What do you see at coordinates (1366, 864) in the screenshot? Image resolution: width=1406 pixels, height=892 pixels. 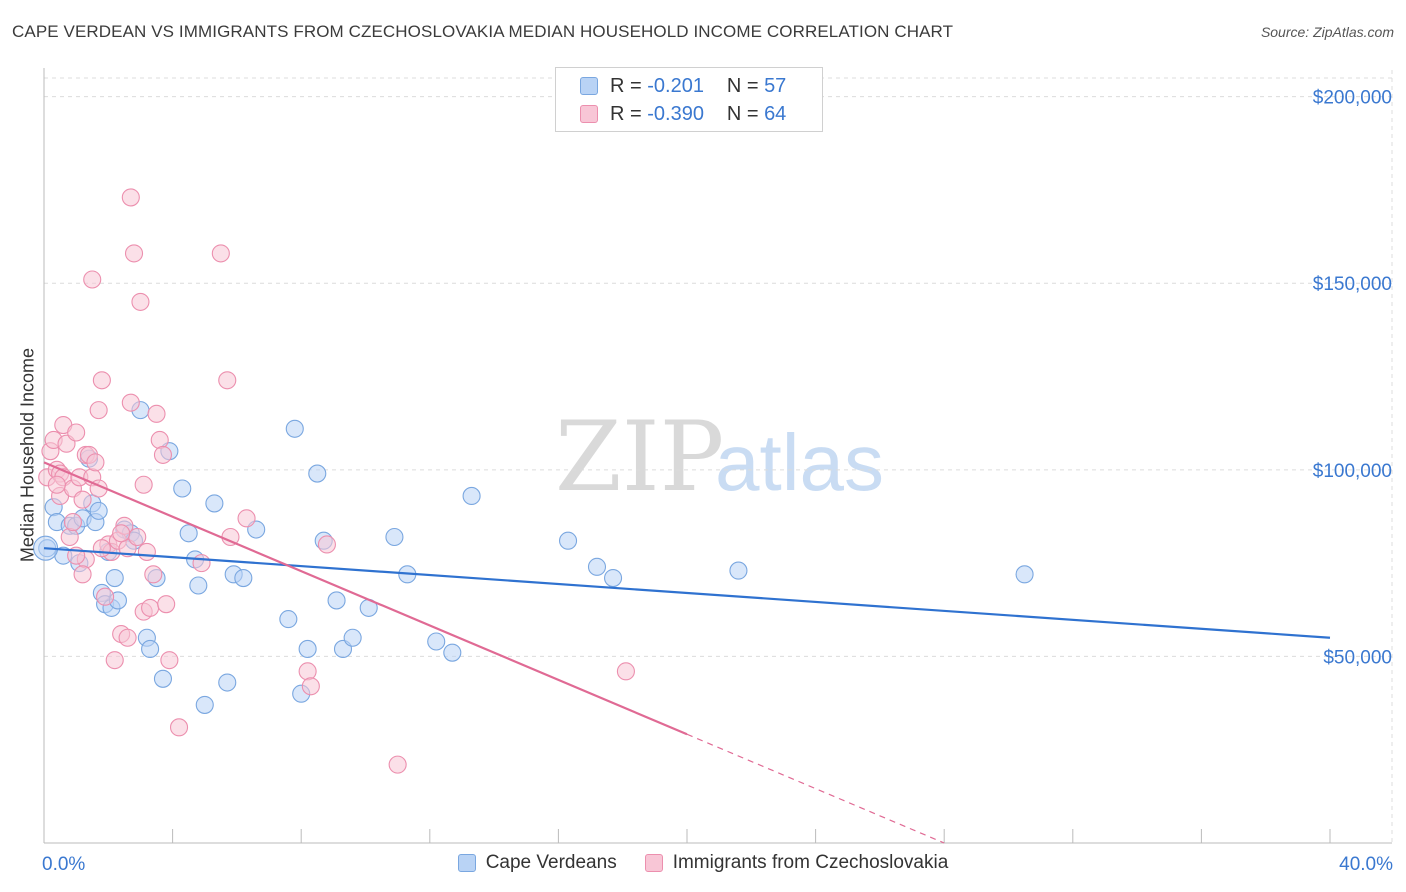 I see `x-tick-label: 40.0%` at bounding box center [1366, 864].